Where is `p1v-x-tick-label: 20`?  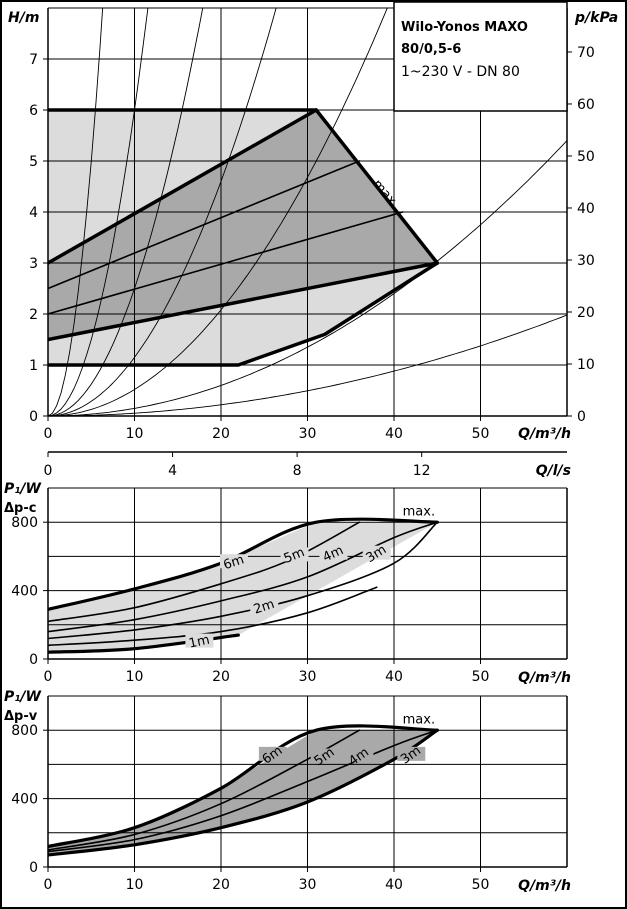
p1v-x-tick-label: 20 is located at coordinates (221, 885).